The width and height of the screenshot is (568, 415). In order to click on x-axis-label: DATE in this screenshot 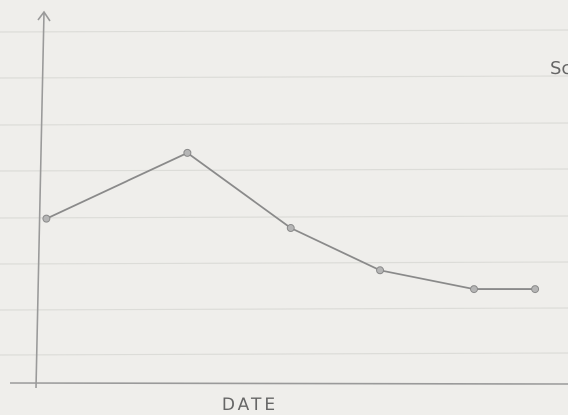, I will do `click(250, 405)`.